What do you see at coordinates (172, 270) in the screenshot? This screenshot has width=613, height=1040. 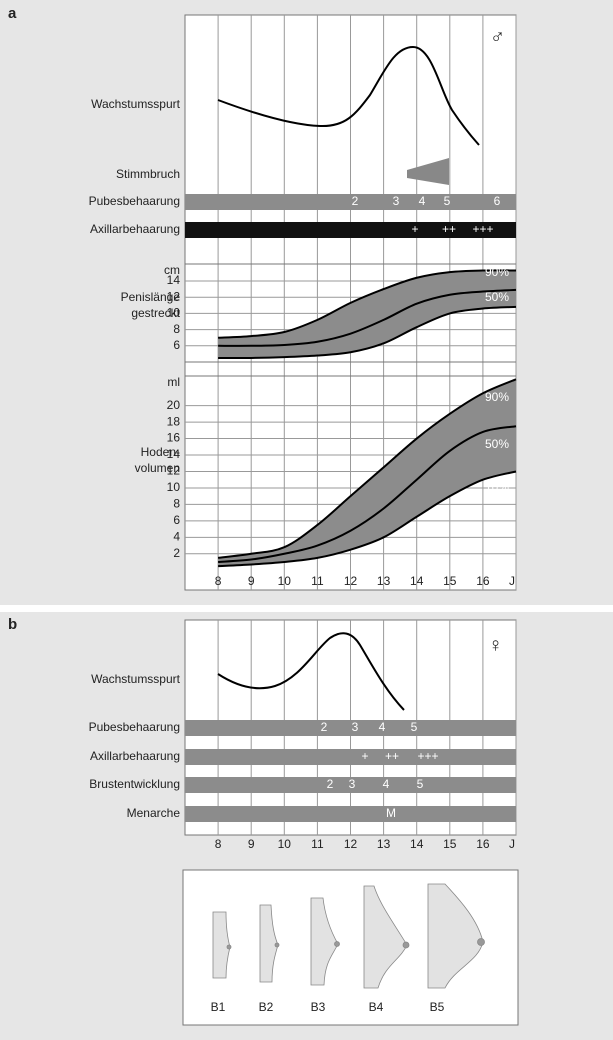 I see `unit-label: cm` at bounding box center [172, 270].